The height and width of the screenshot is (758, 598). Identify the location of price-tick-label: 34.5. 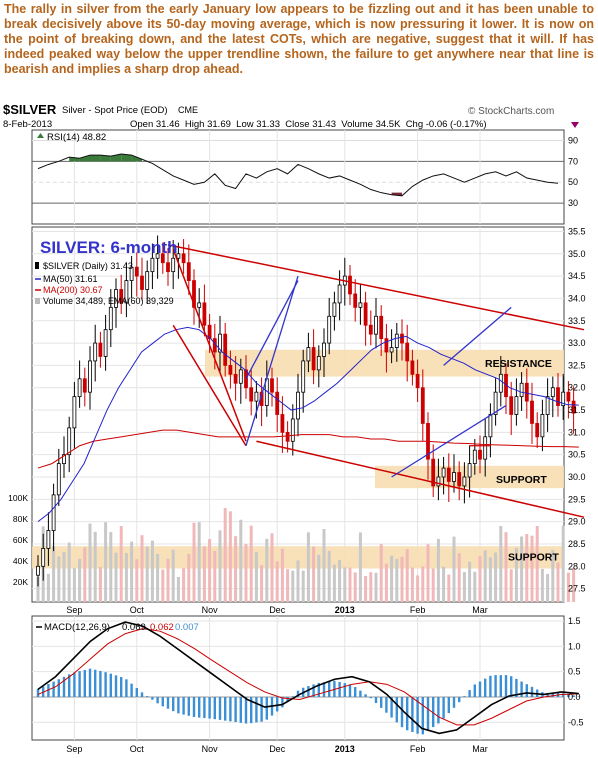
(577, 276).